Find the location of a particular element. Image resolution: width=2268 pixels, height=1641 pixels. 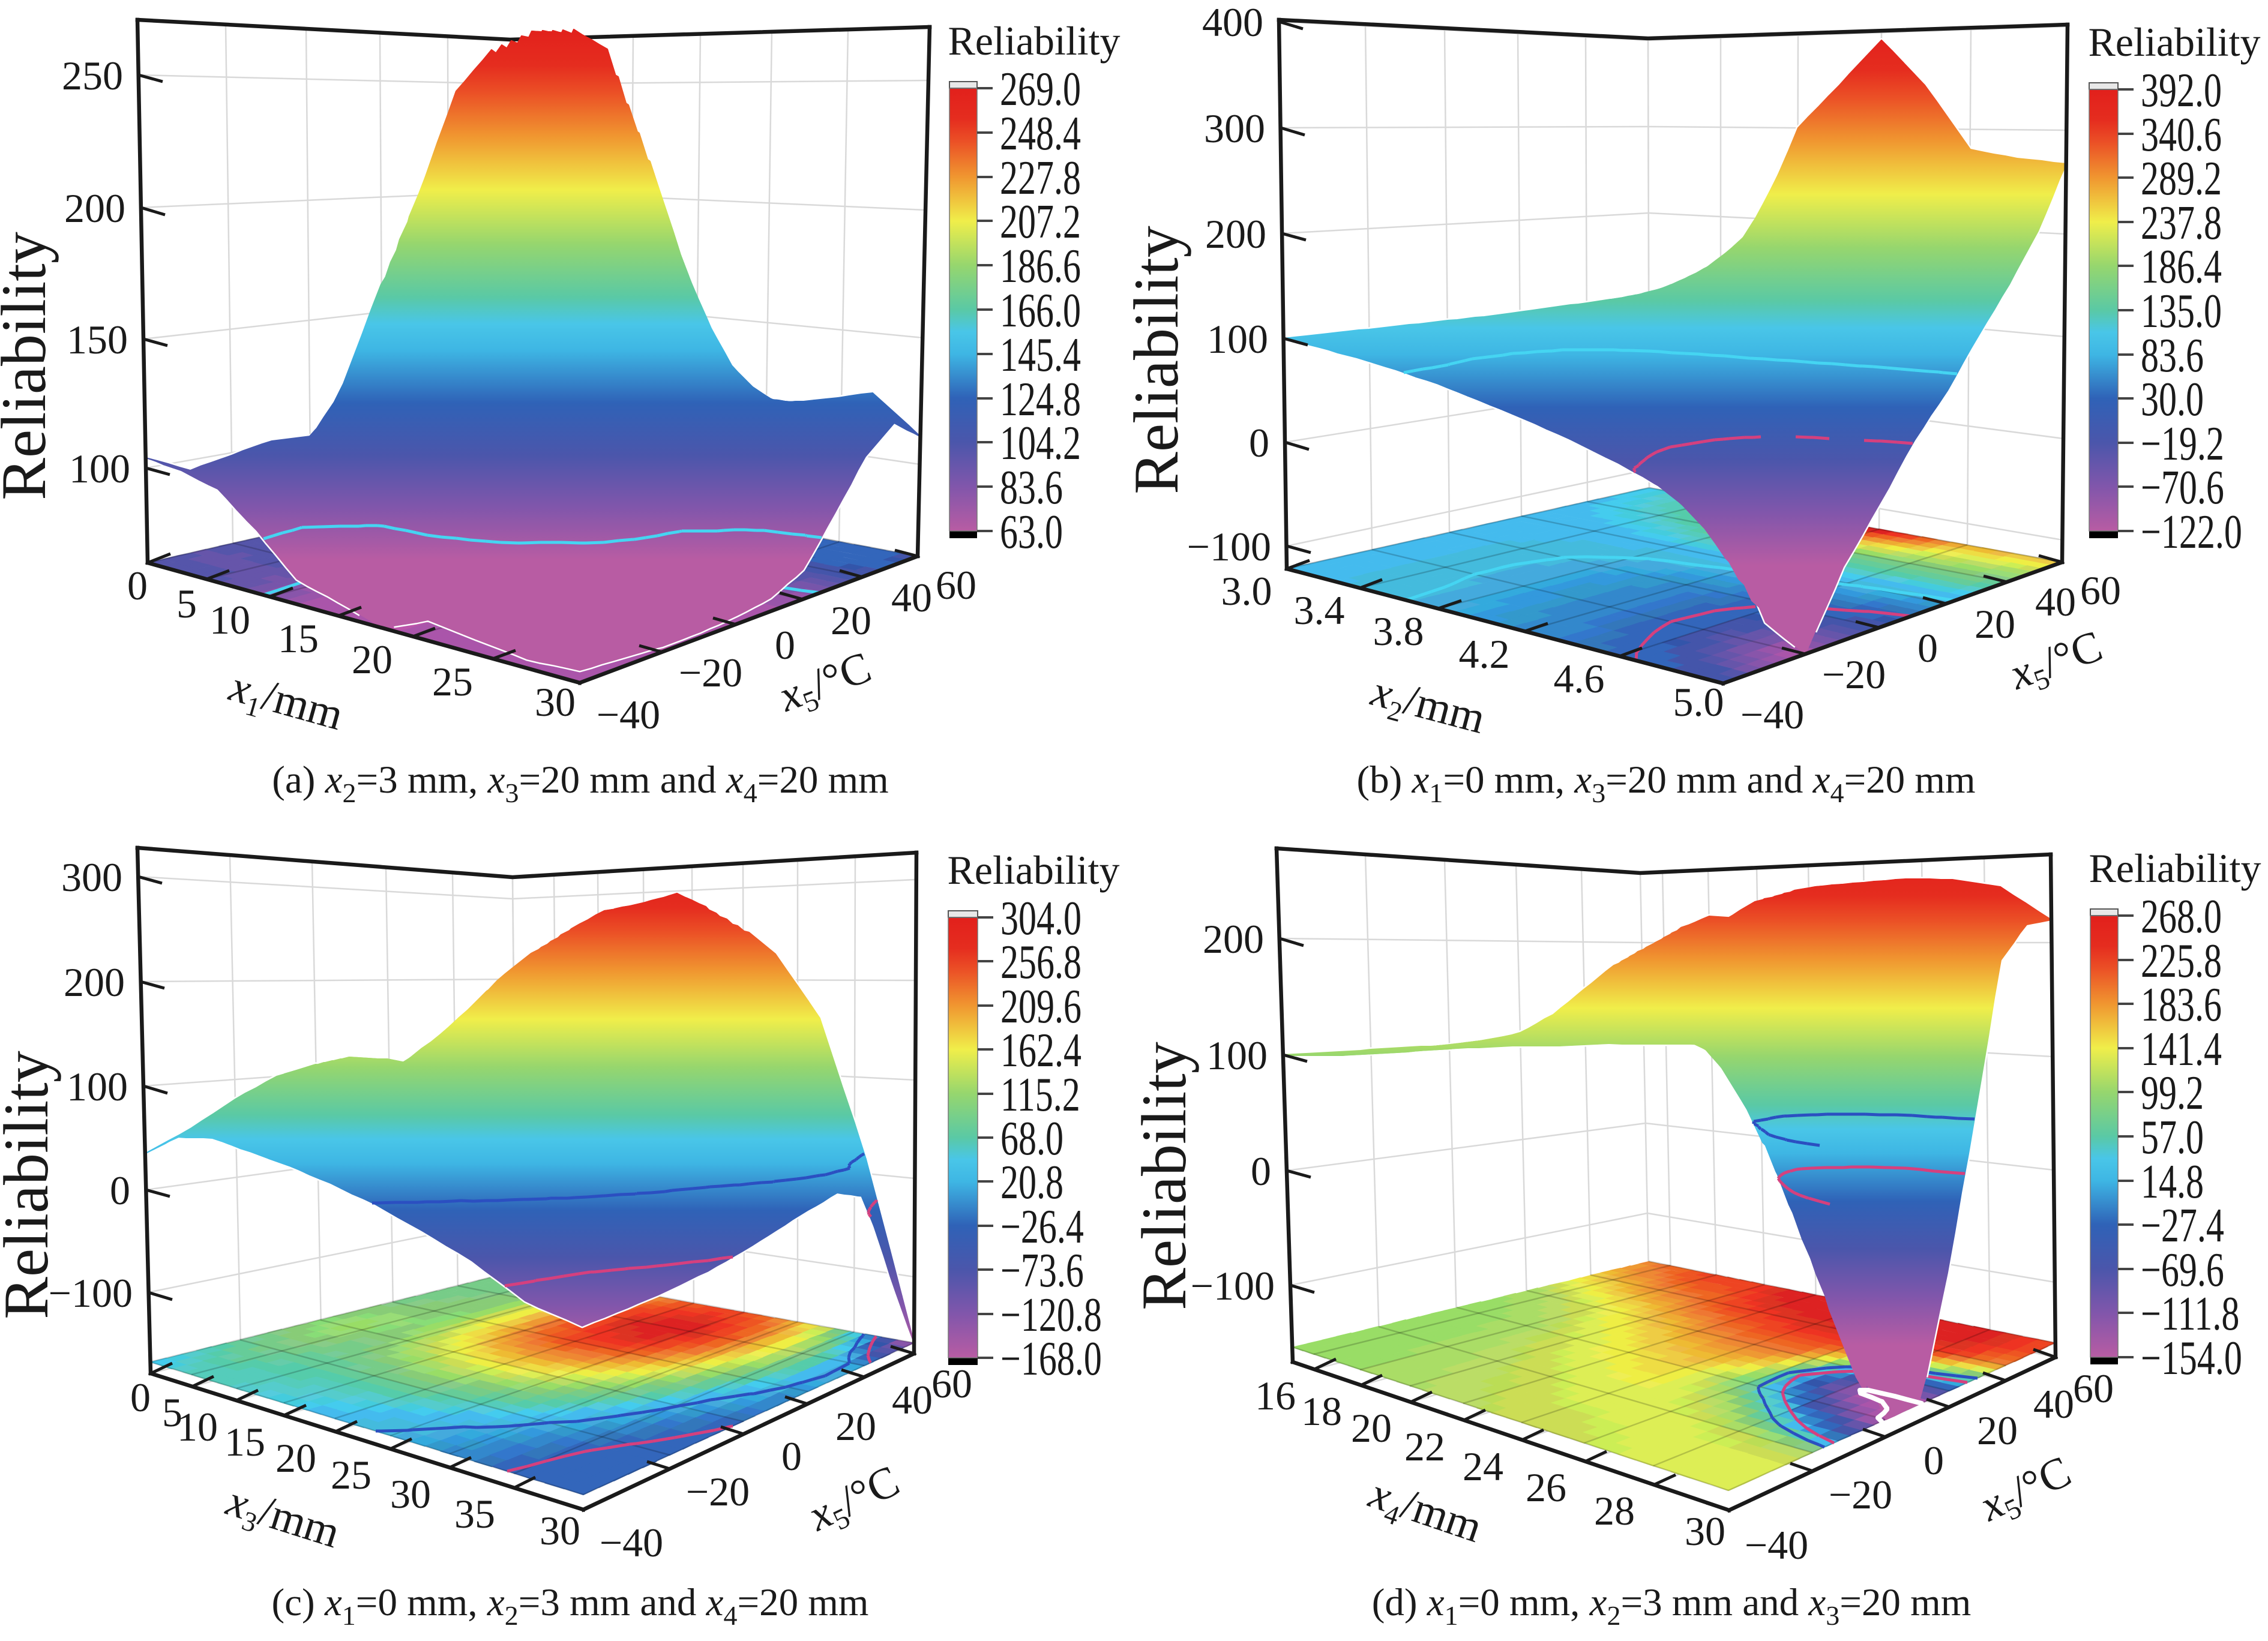

svg-text: 186.6 is located at coordinates (1040, 266).